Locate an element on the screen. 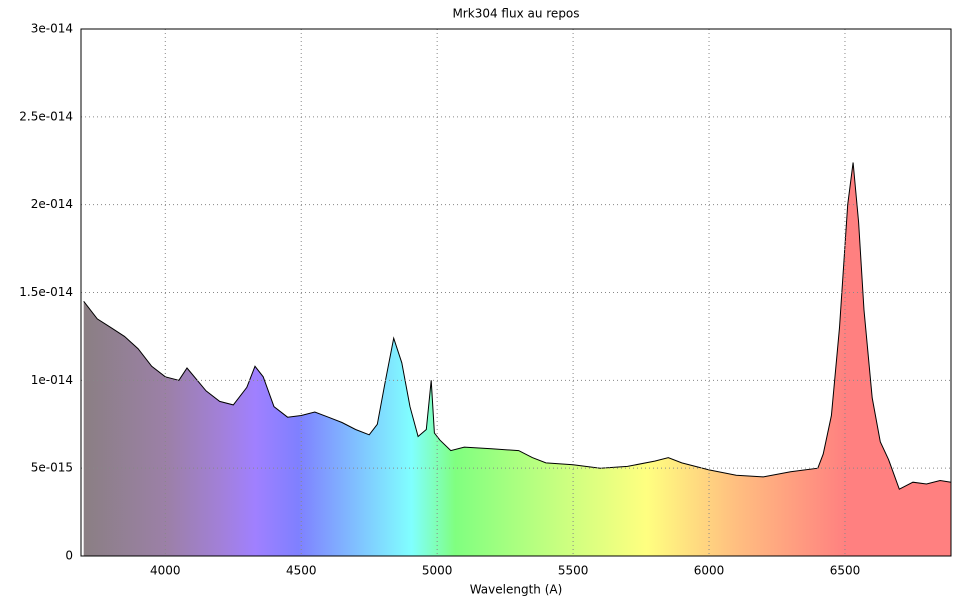 Image resolution: width=975 pixels, height=600 pixels. x-tick-label: 5500 is located at coordinates (573, 571).